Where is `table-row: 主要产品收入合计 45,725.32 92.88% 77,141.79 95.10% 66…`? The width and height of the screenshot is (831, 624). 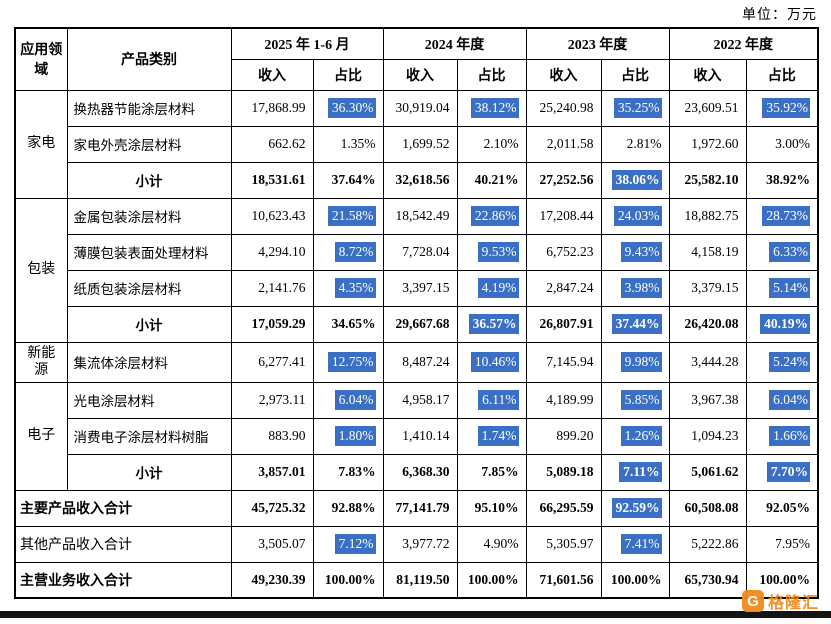 table-row: 主要产品收入合计 45,725.32 92.88% 77,141.79 95.10% 66… is located at coordinates (416, 508).